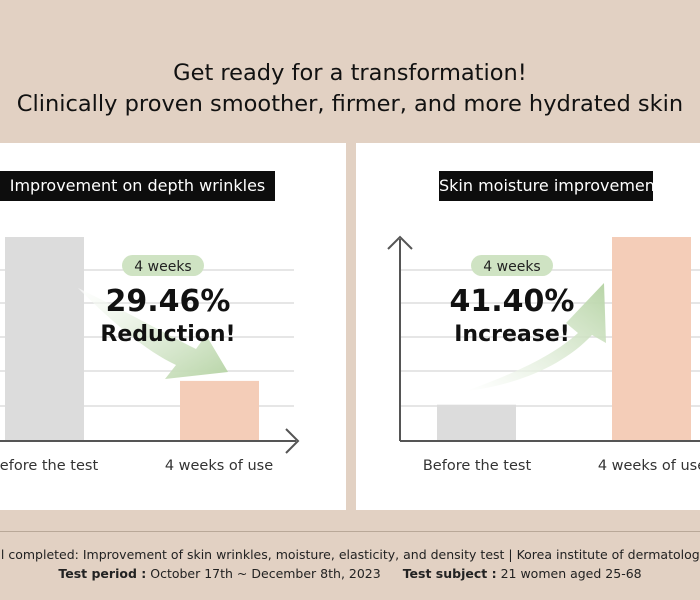 The height and width of the screenshot is (600, 700). I want to click on x-axis-arrowhead, so click(292, 441).